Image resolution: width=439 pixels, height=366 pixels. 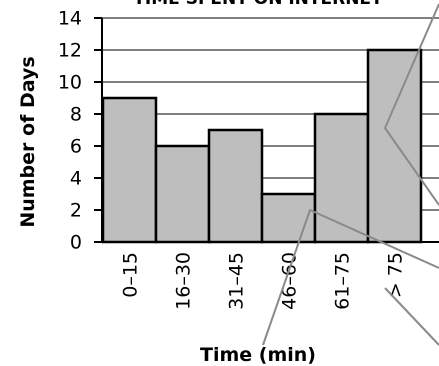 What do you see at coordinates (70, 51) in the screenshot?
I see `y-tick-label-6: 12` at bounding box center [70, 51].